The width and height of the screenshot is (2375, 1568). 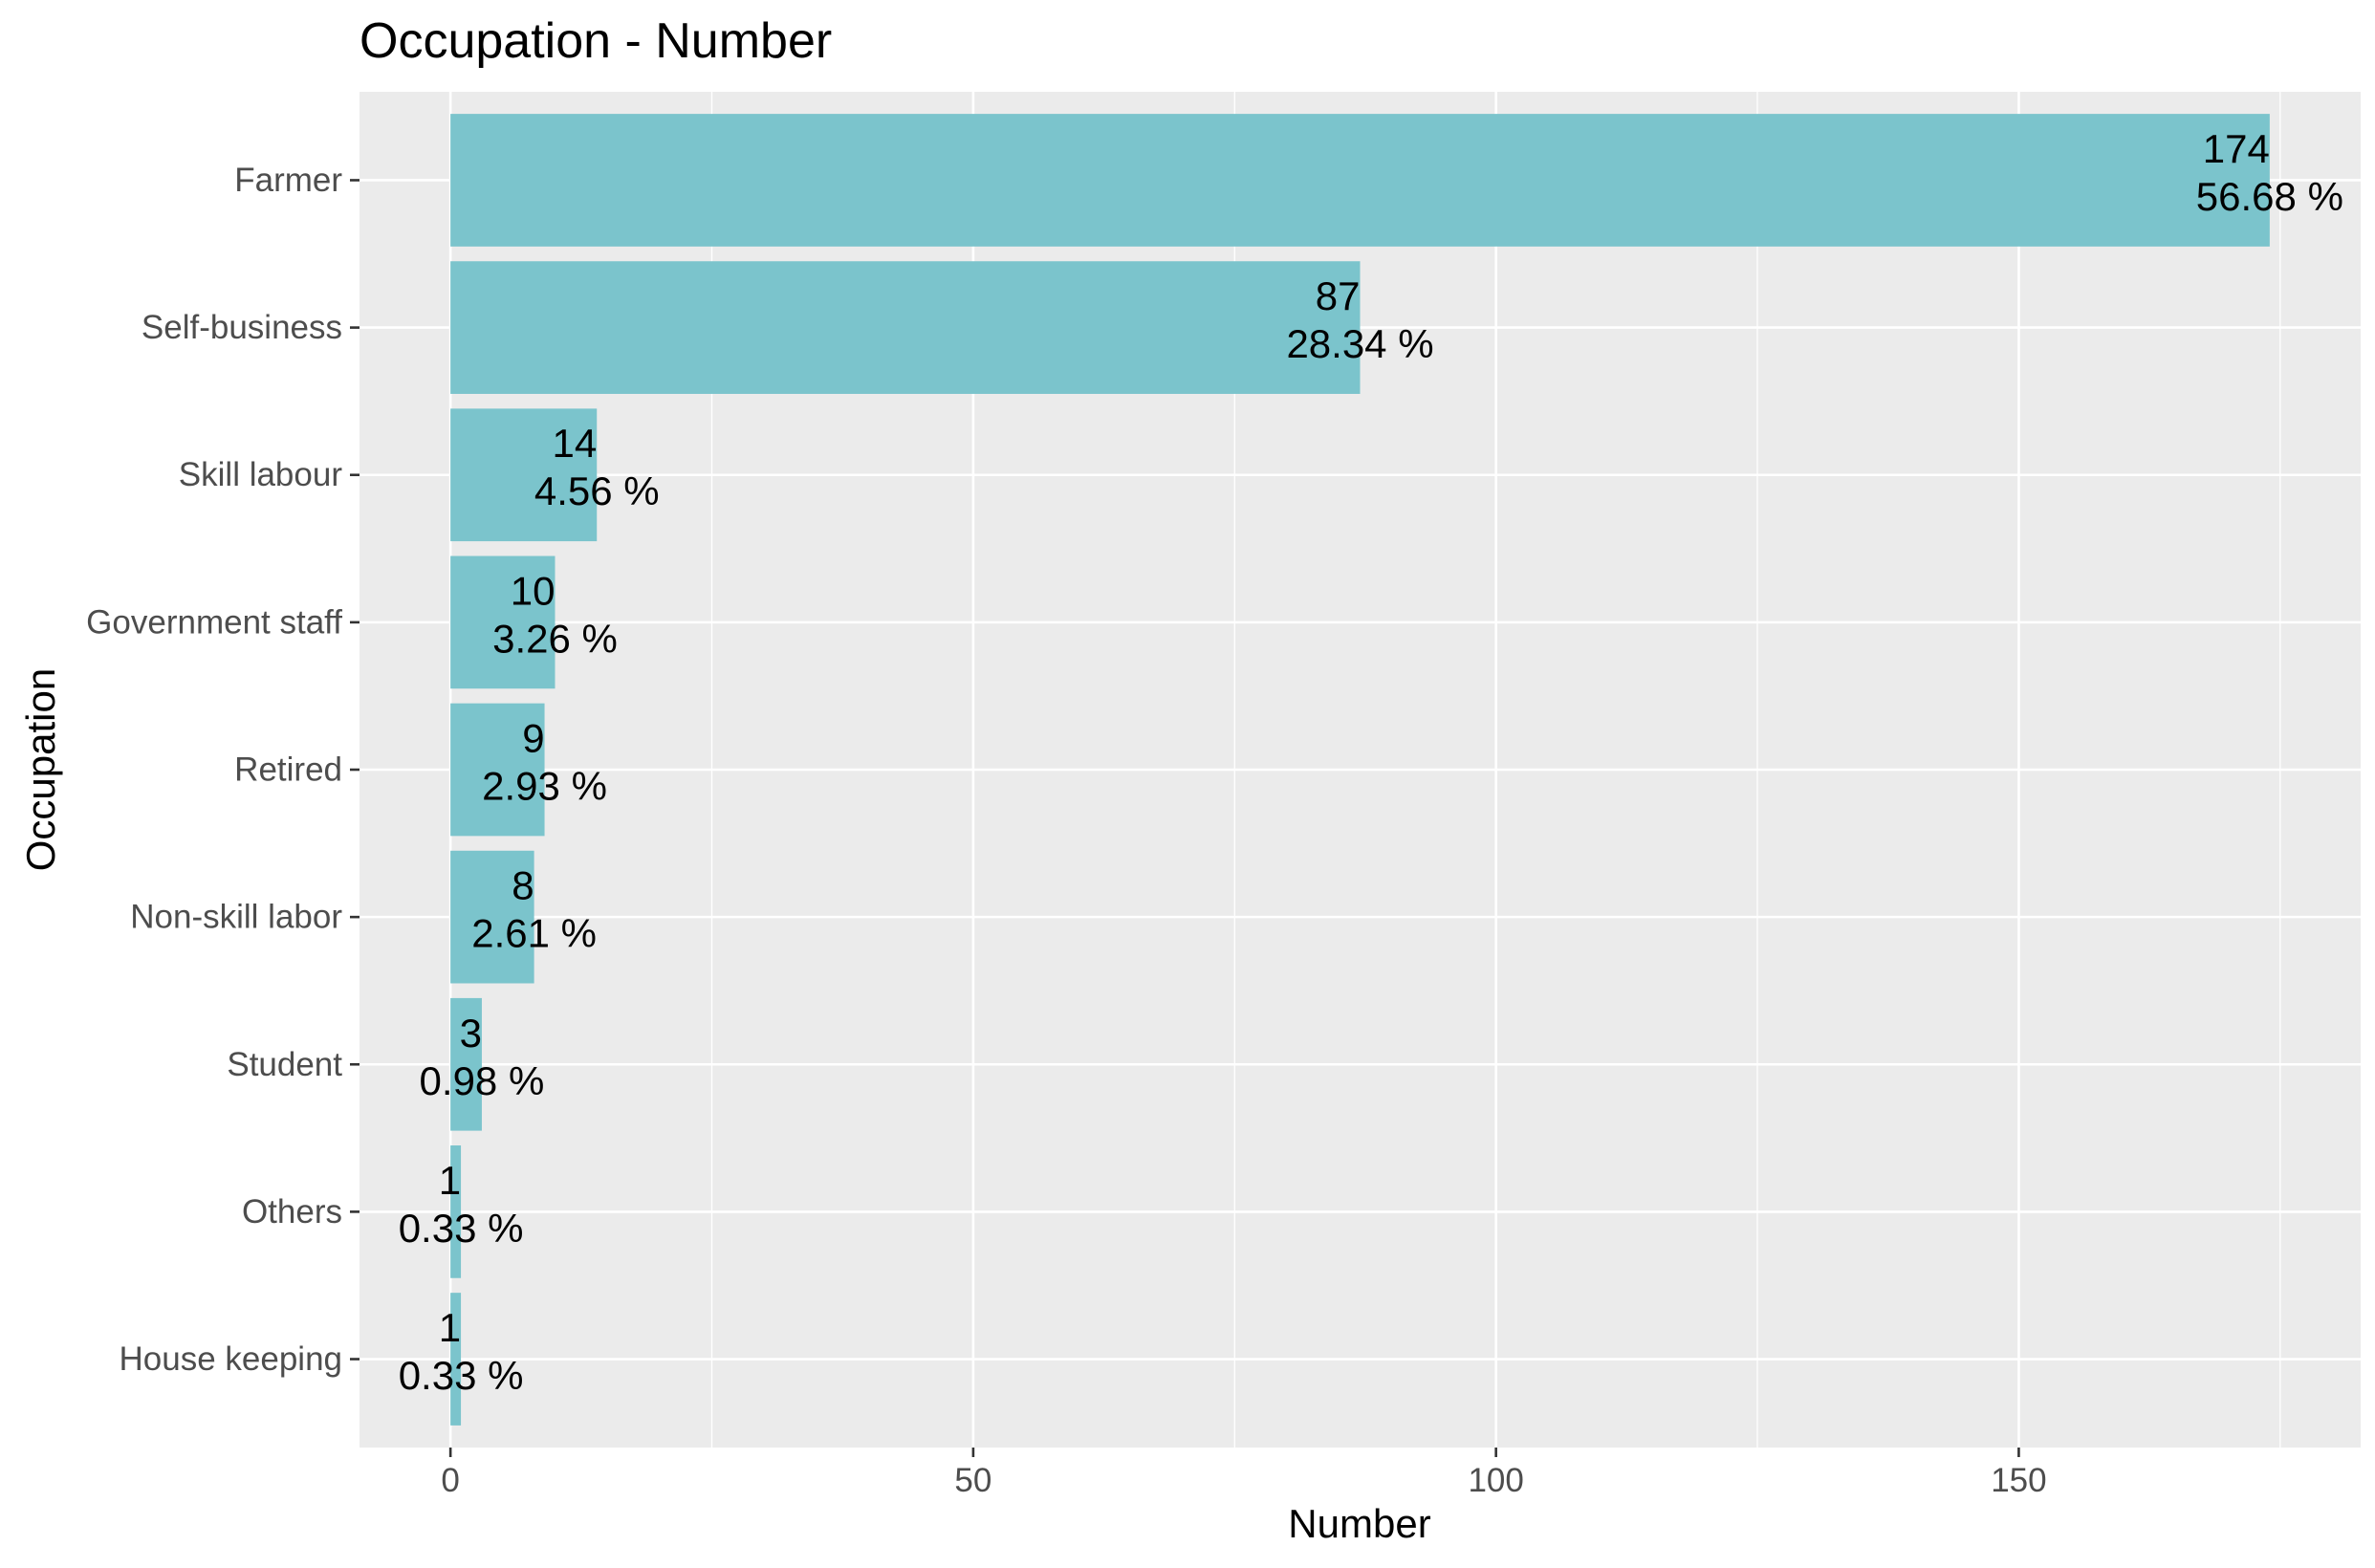 What do you see at coordinates (1338, 295) in the screenshot?
I see `data-label-count: 87` at bounding box center [1338, 295].